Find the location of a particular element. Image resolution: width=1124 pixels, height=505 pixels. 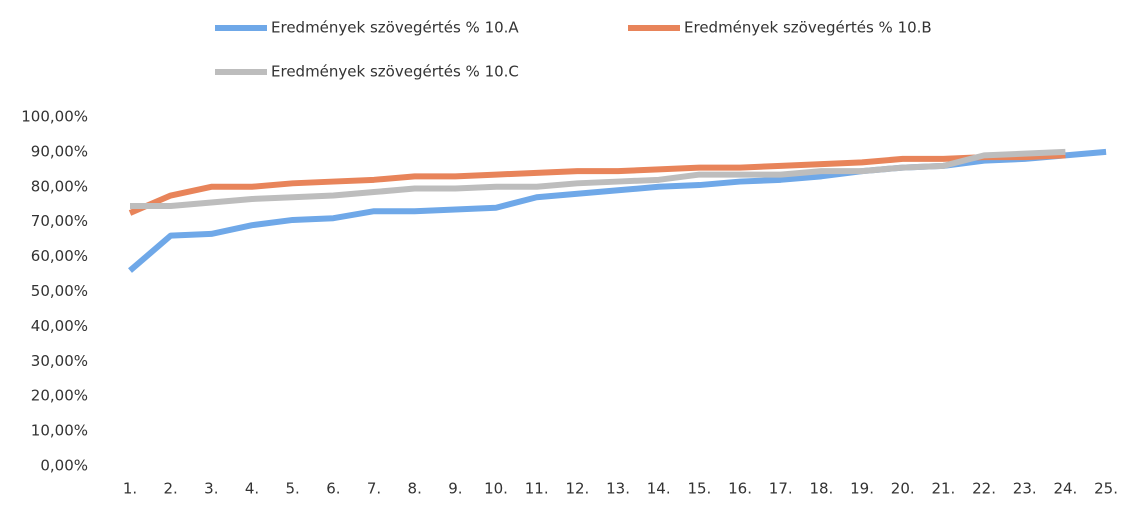

x-tick-label: 24. is located at coordinates (1065, 489).